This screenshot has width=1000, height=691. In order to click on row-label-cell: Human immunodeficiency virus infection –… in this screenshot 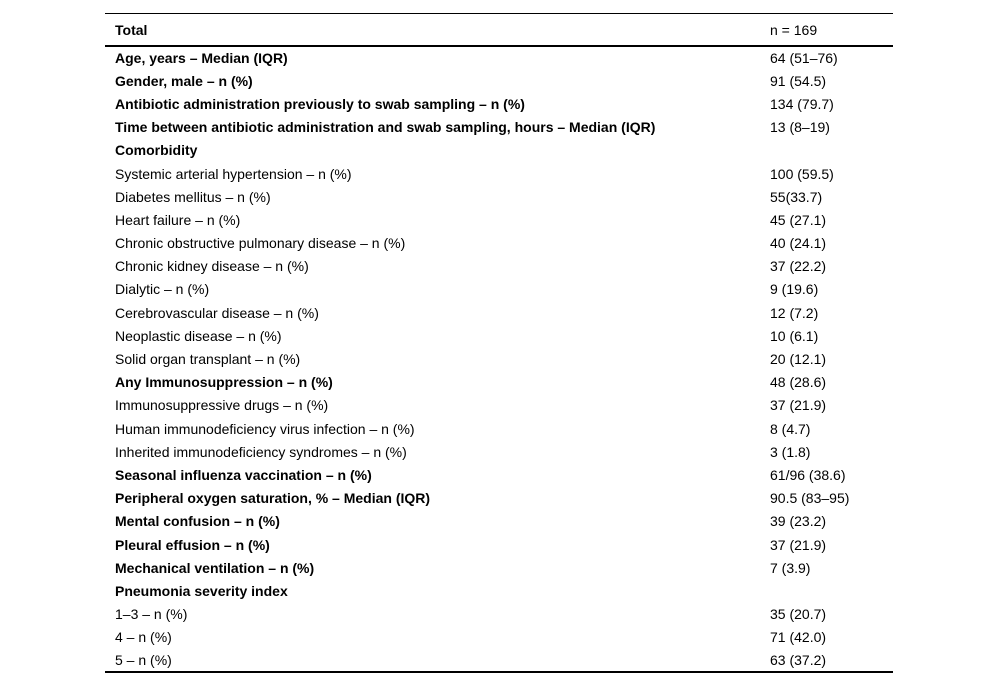, I will do `click(265, 428)`.